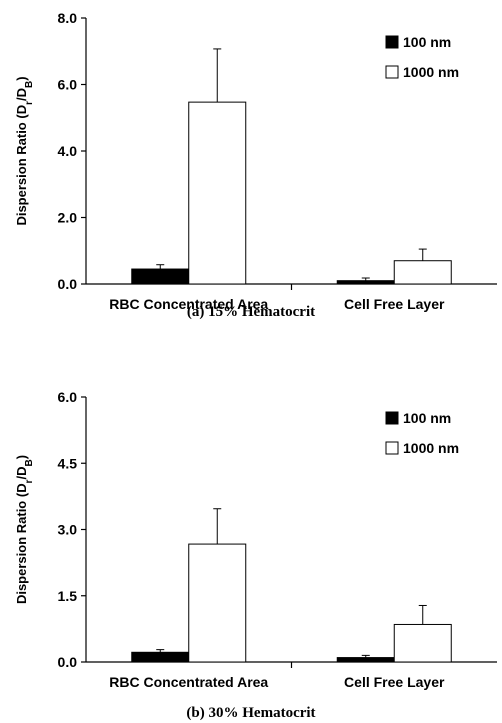  Describe the element at coordinates (68, 18) in the screenshot. I see `y-tick-label: 8.0` at that location.